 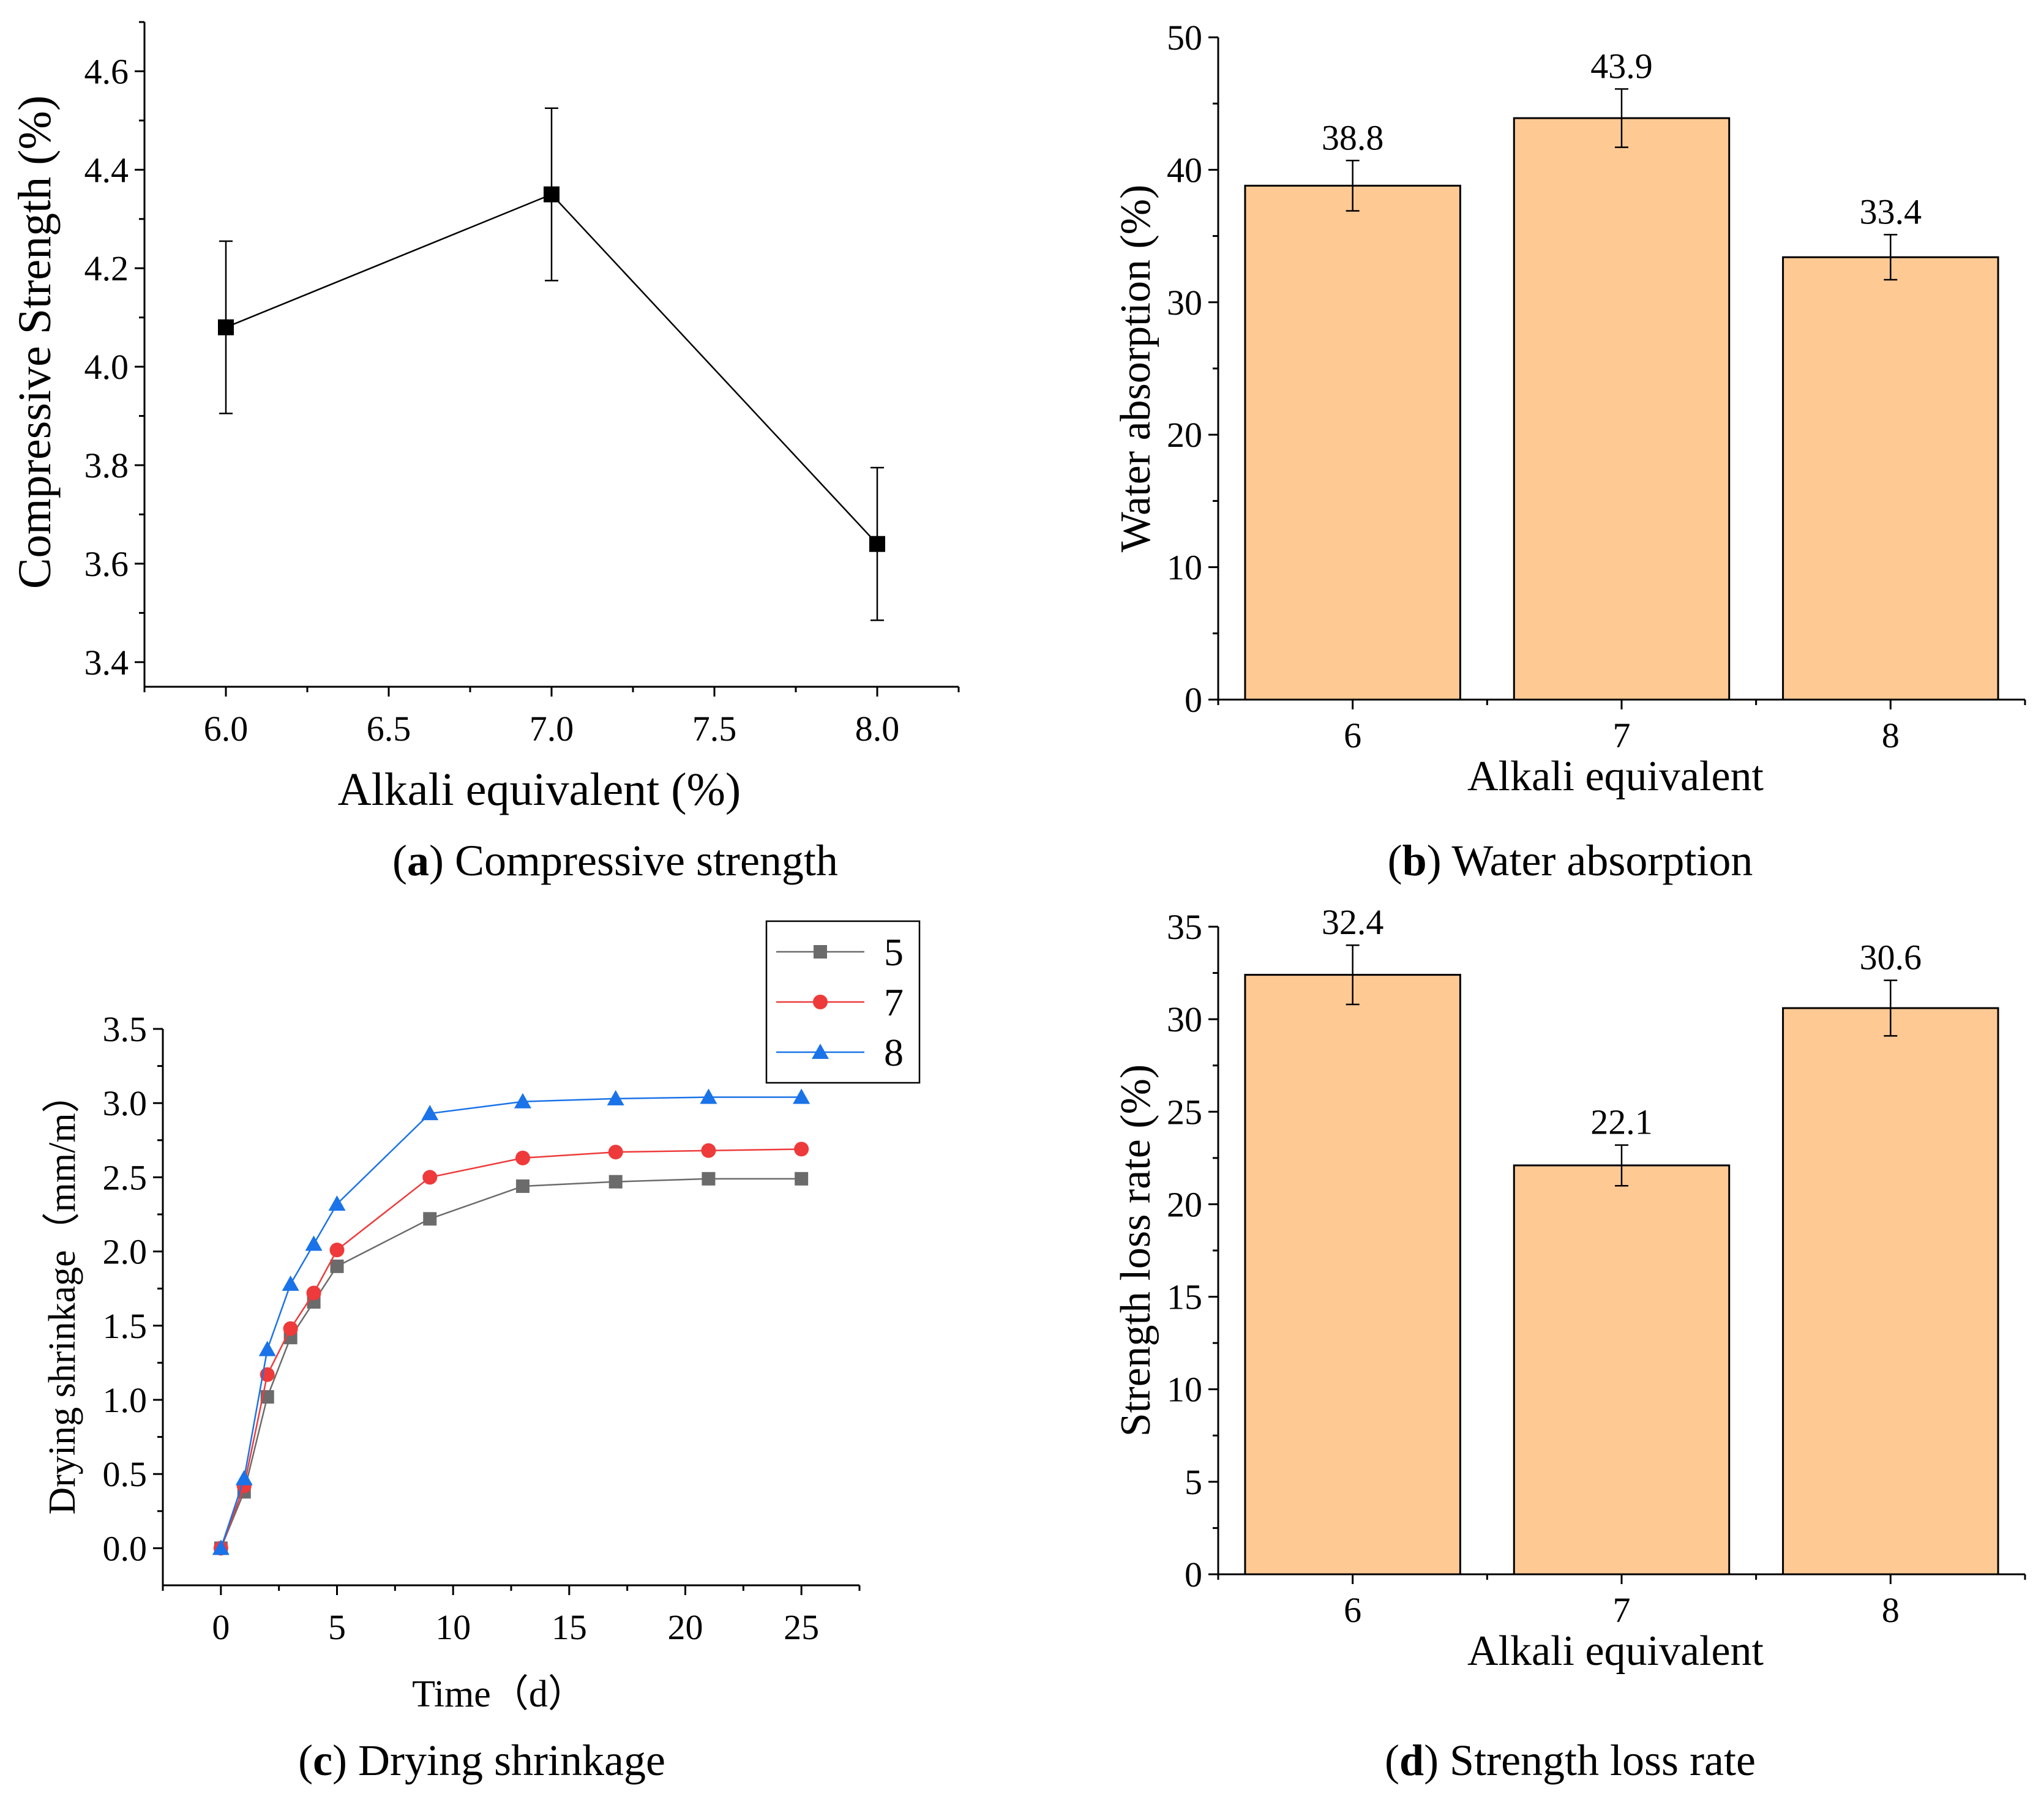 What do you see at coordinates (801, 1627) in the screenshot?
I see `x-tick-label: 25` at bounding box center [801, 1627].